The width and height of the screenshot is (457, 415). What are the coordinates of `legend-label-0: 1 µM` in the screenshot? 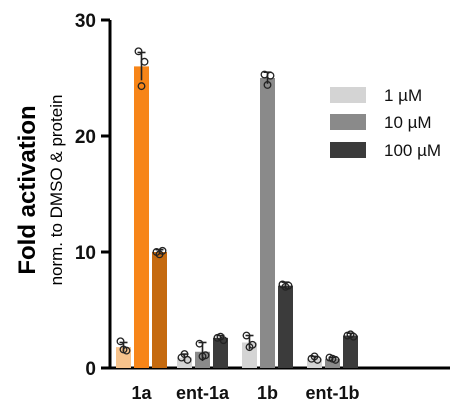 It's located at (403, 95).